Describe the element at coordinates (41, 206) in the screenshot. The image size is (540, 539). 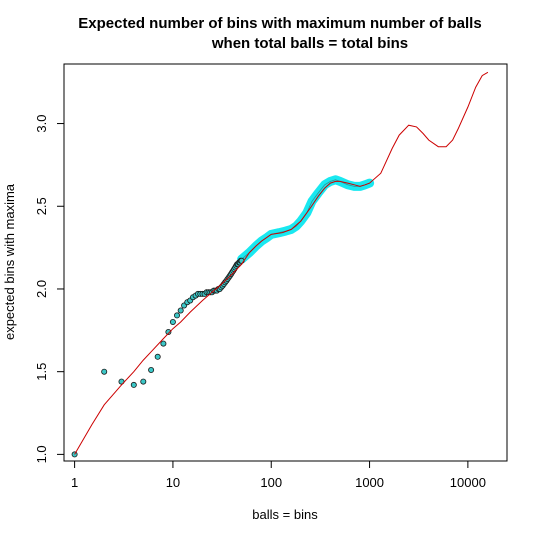
I see `y-tick-label: 2.5` at that location.